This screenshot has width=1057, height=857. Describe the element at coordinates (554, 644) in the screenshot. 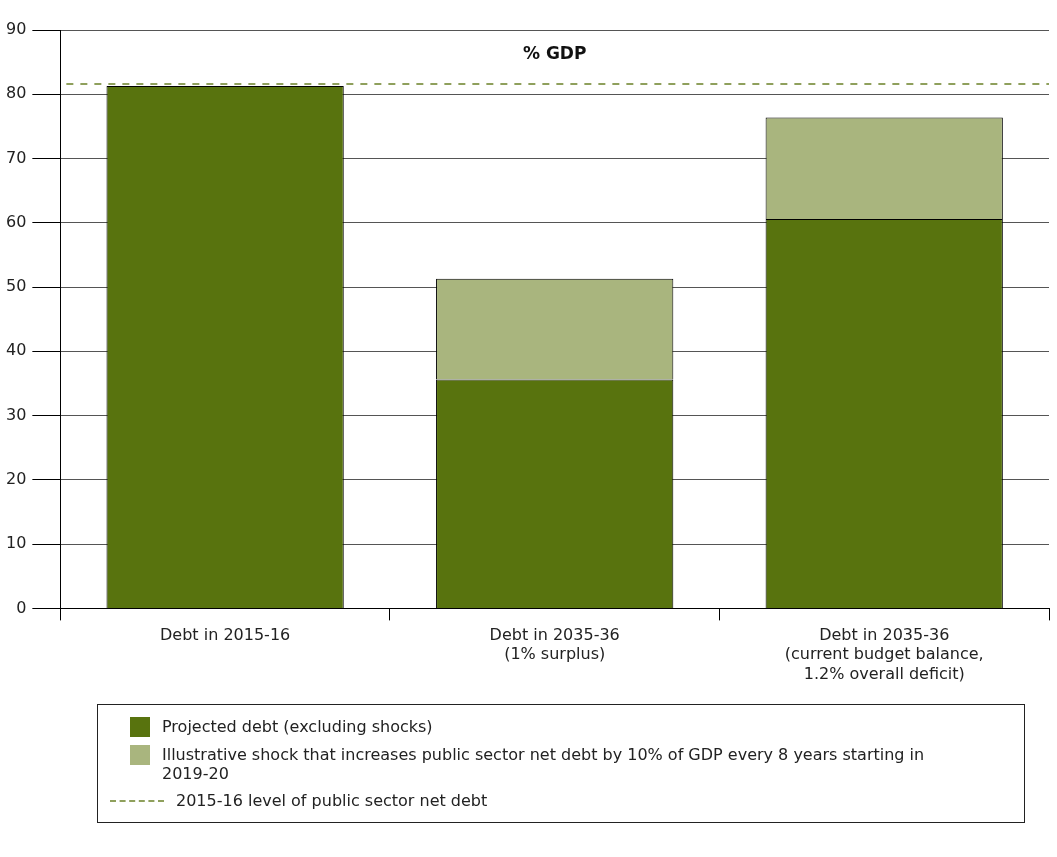

I see `x-tick-label: Debt in 2035-36 (1% surplus)` at that location.